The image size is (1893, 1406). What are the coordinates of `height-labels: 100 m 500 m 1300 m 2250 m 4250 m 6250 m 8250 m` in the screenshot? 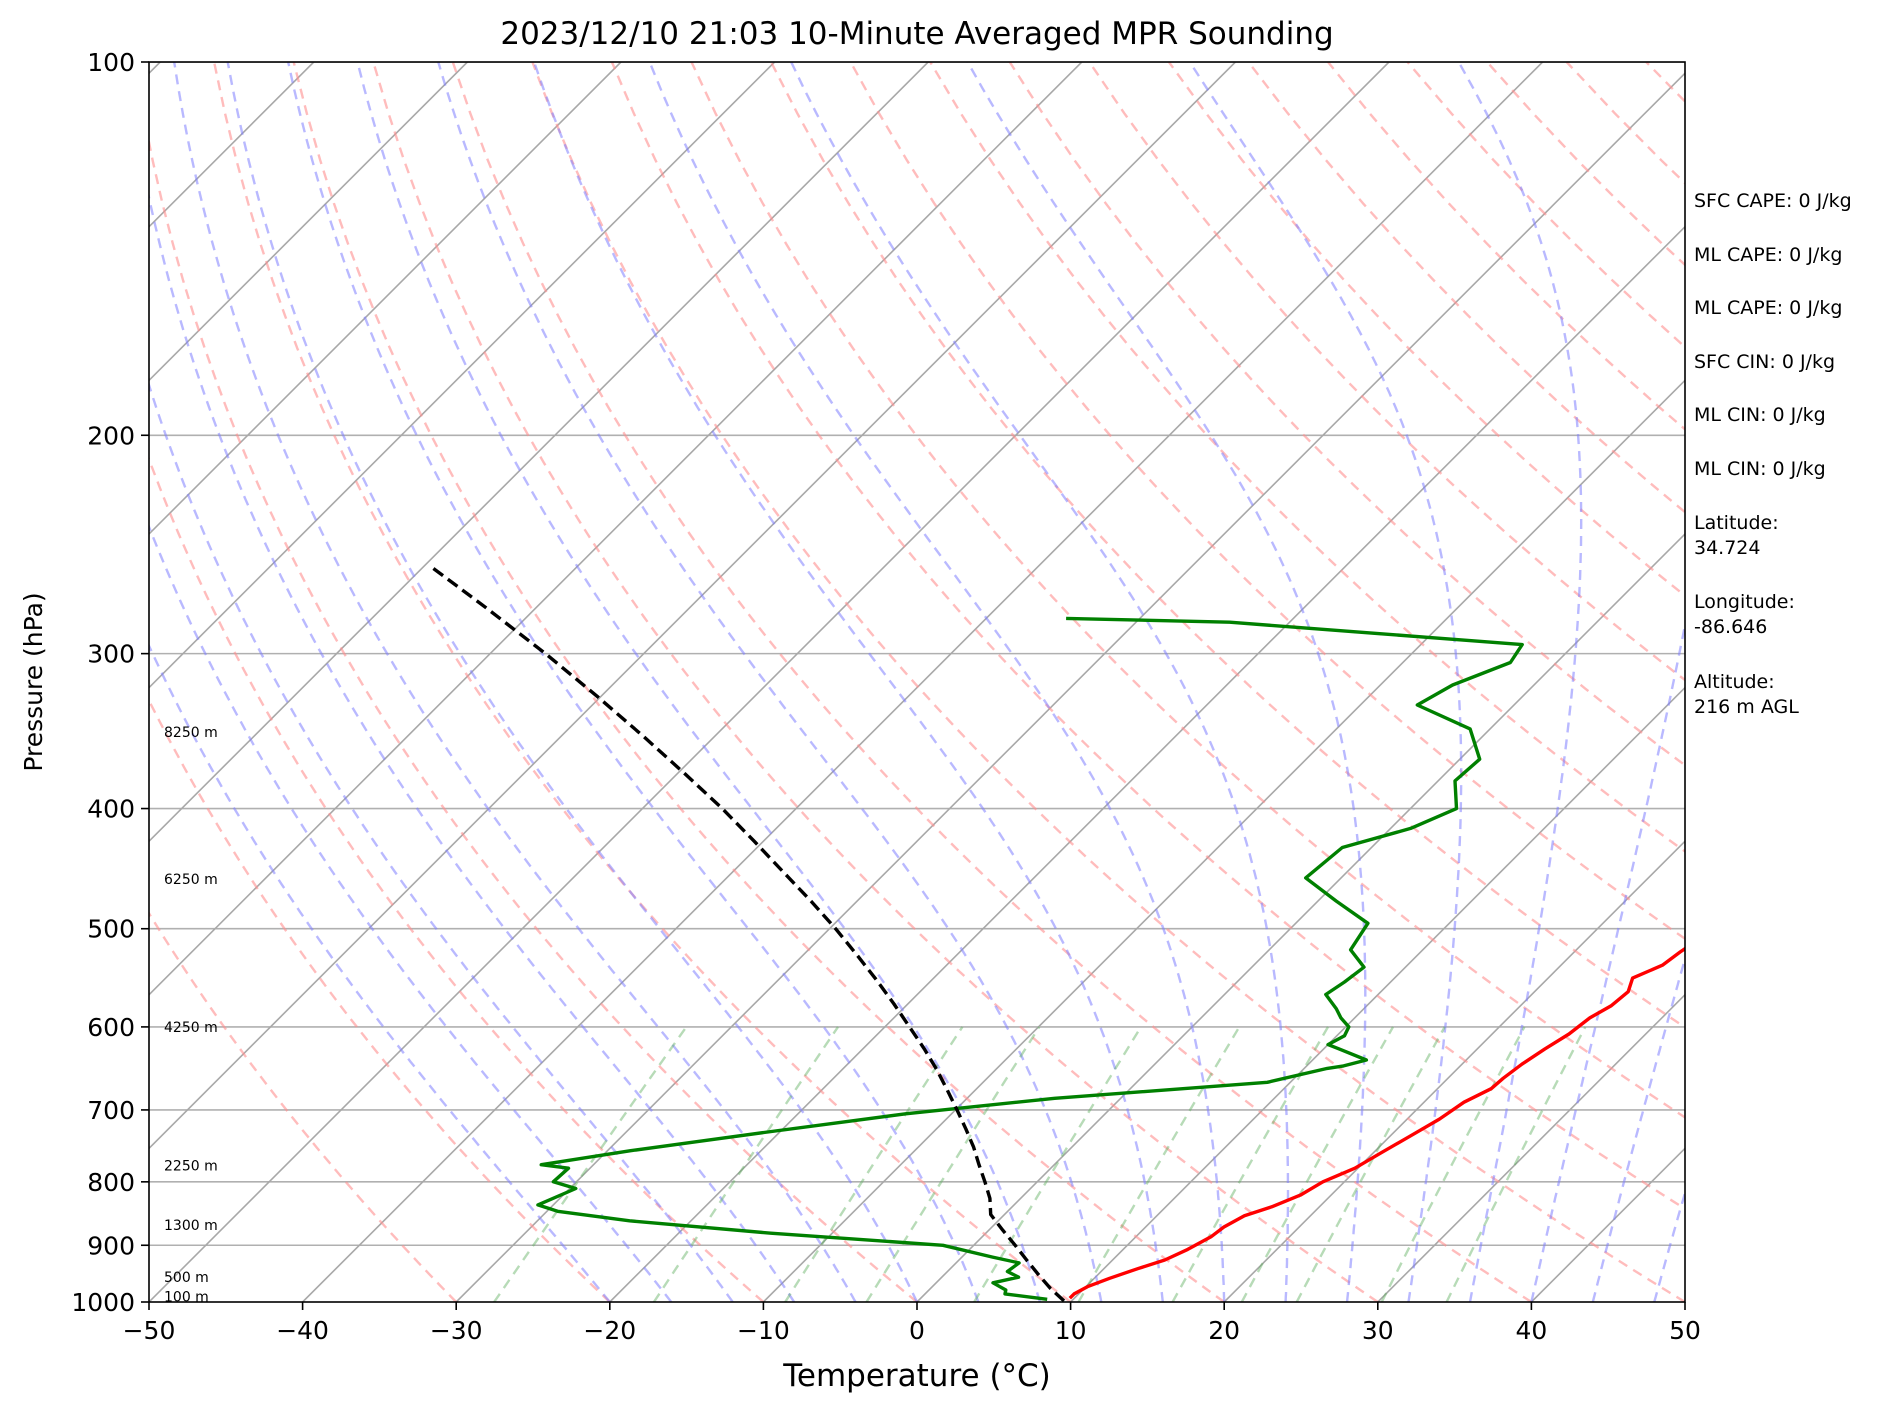 It's located at (191, 1015).